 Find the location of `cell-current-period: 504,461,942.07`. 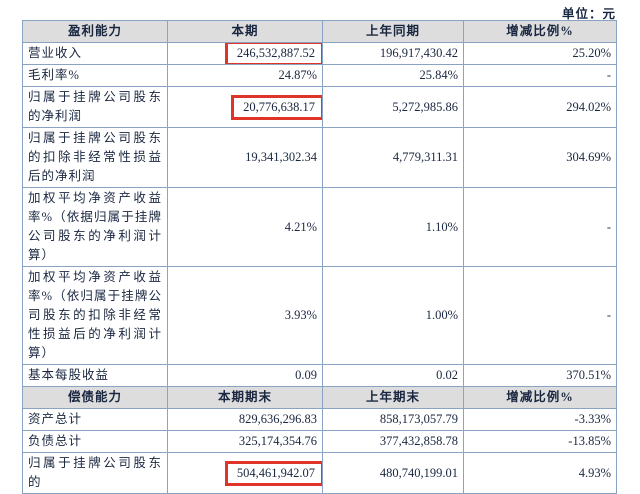

cell-current-period: 504,461,942.07 is located at coordinates (245, 473).